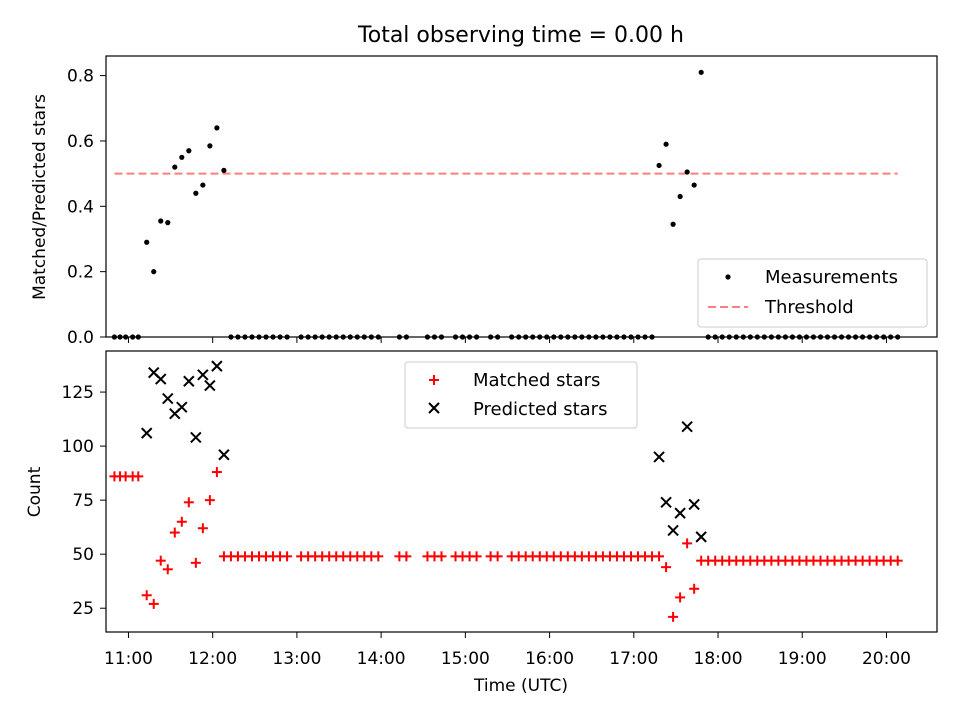 The width and height of the screenshot is (960, 720). What do you see at coordinates (83, 555) in the screenshot?
I see `bottom-y-tick-label: 50` at bounding box center [83, 555].